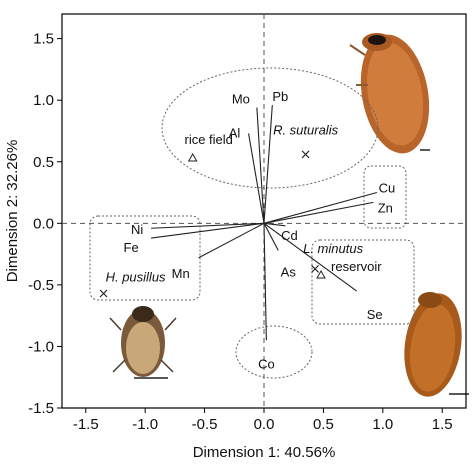 This screenshot has width=474, height=469. What do you see at coordinates (264, 424) in the screenshot?
I see `x-tick-label: 0.0` at bounding box center [264, 424].